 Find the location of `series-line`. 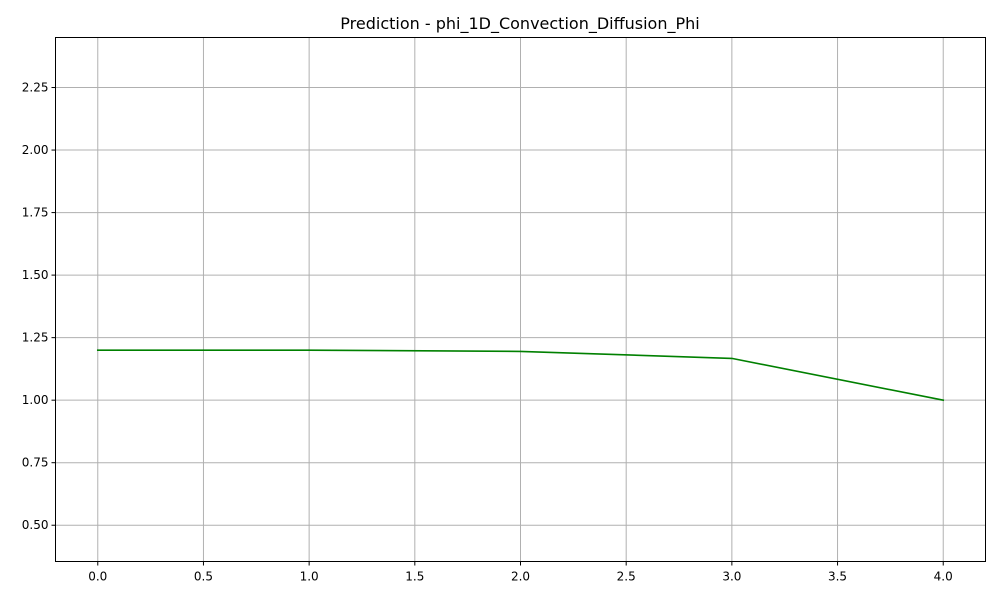

series-line is located at coordinates (520, 375).